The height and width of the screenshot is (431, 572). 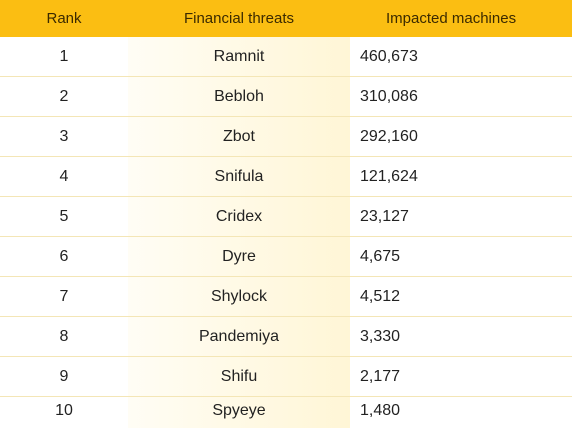 I want to click on header-impacted-machines: Impacted machines, so click(x=451, y=18).